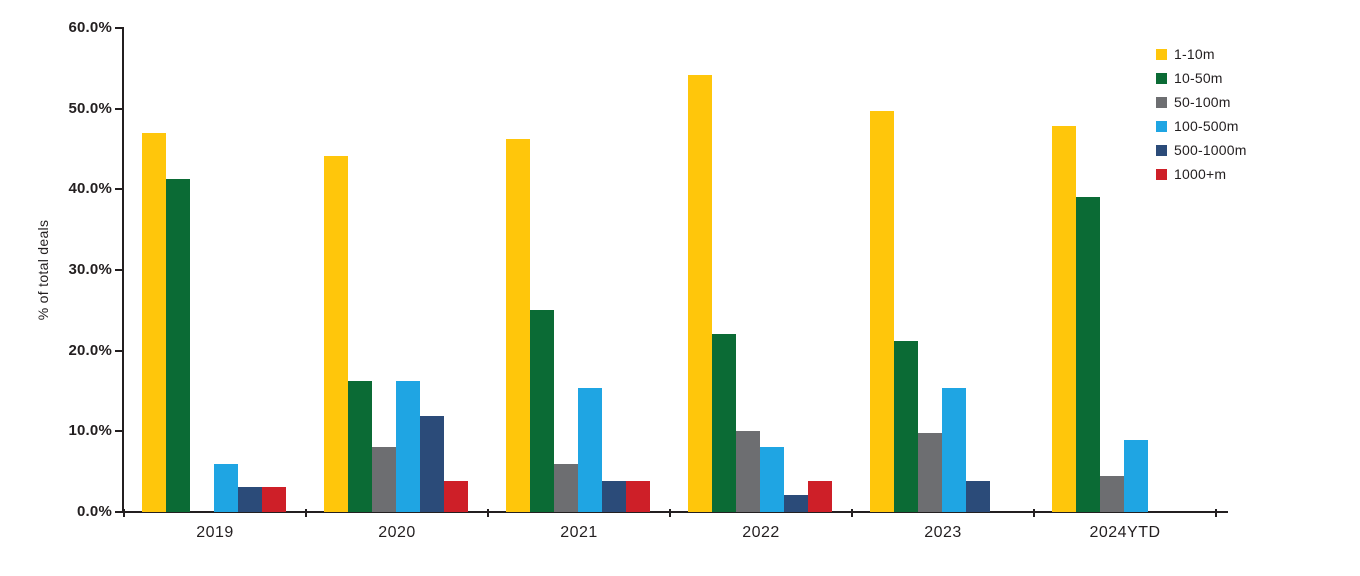  I want to click on x-axis-label-2021: 2021, so click(579, 532).